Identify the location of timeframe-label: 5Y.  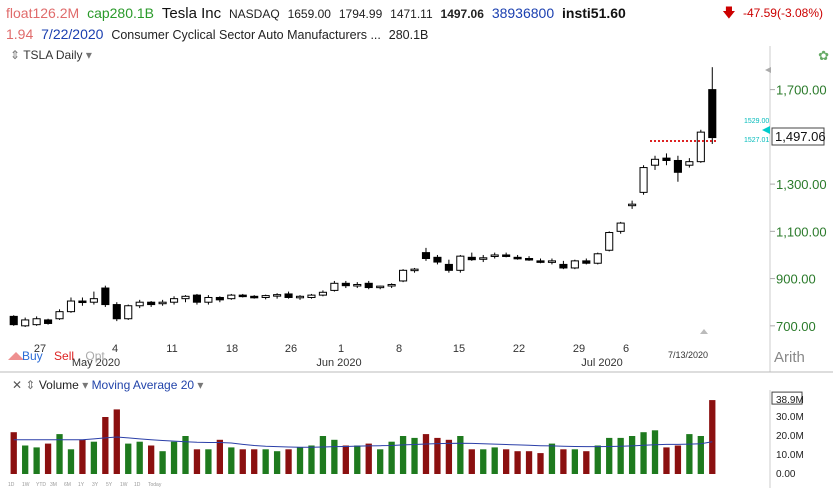
(109, 485).